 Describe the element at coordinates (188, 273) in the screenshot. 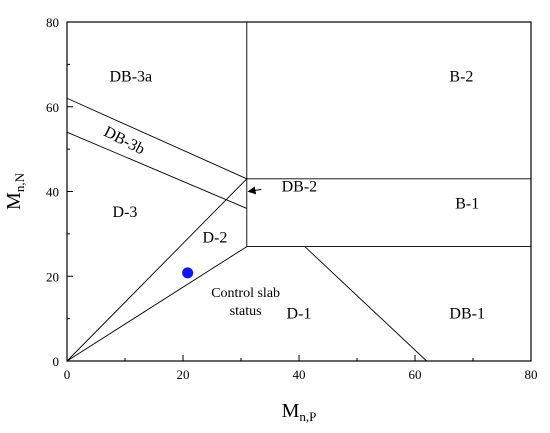

I see `control-slab-point` at that location.